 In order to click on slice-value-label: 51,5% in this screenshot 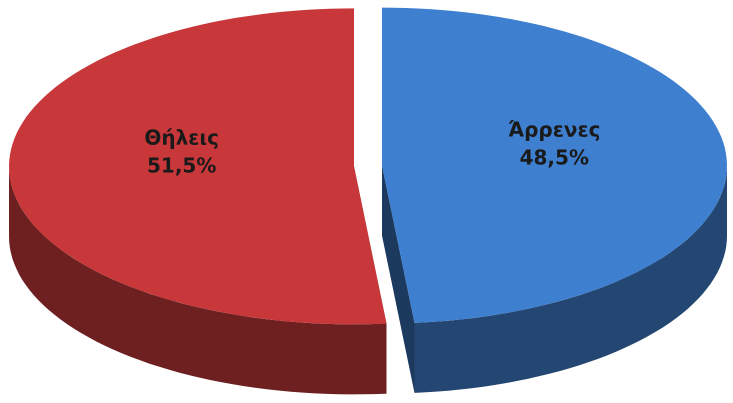, I will do `click(181, 166)`.